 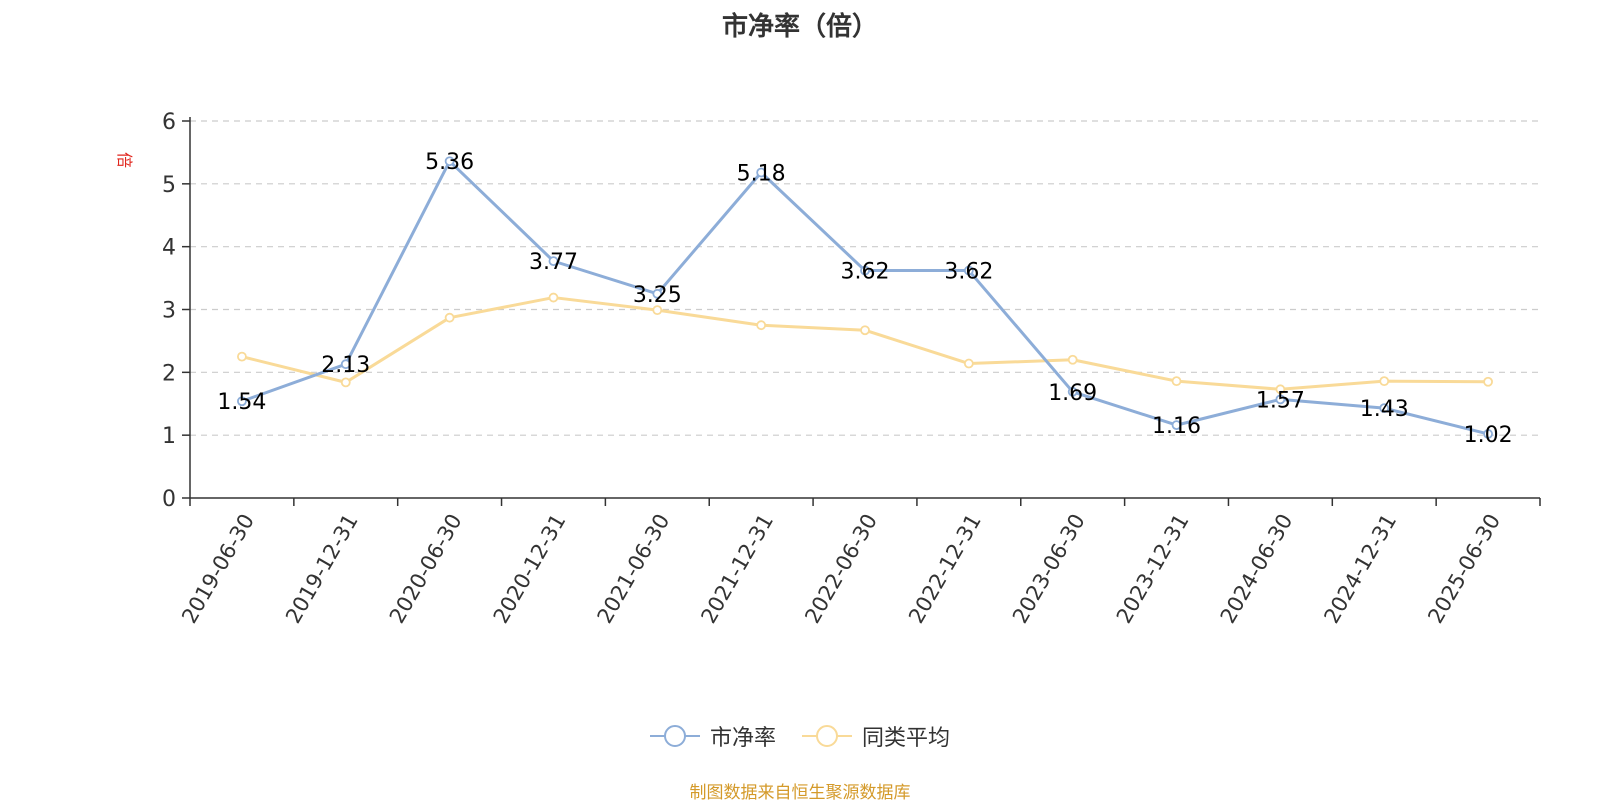 What do you see at coordinates (800, 793) in the screenshot?
I see `data-source-note: 制图数据来自恒生聚源数据库` at bounding box center [800, 793].